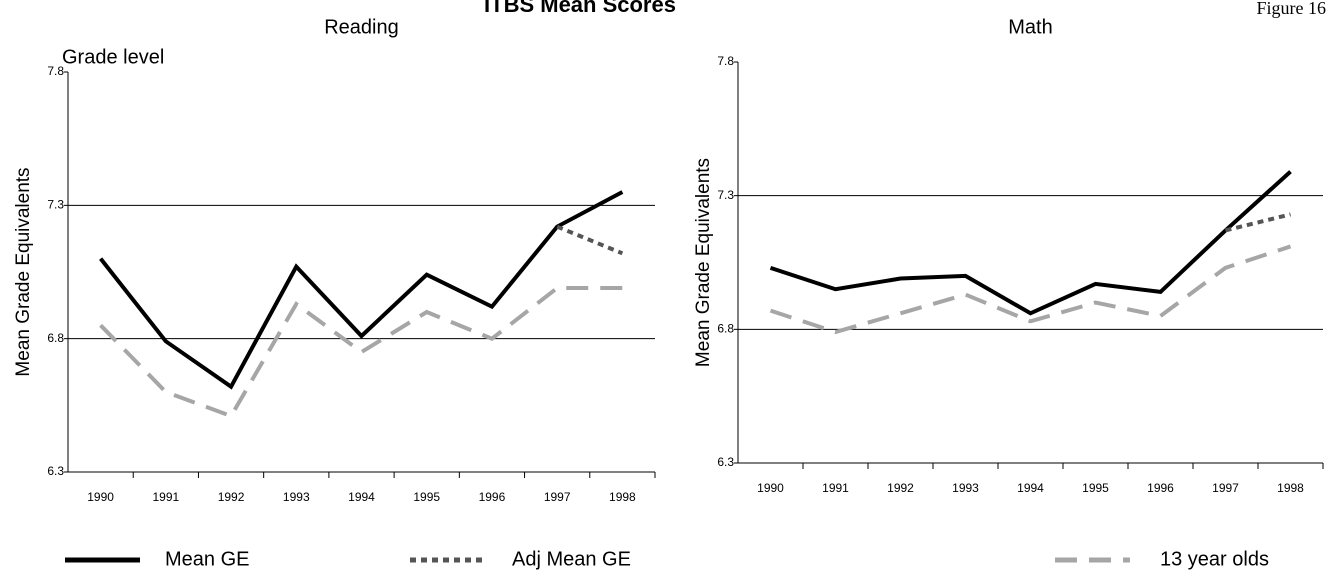 This screenshot has width=1328, height=577. I want to click on legend-label: Mean GE, so click(207, 559).